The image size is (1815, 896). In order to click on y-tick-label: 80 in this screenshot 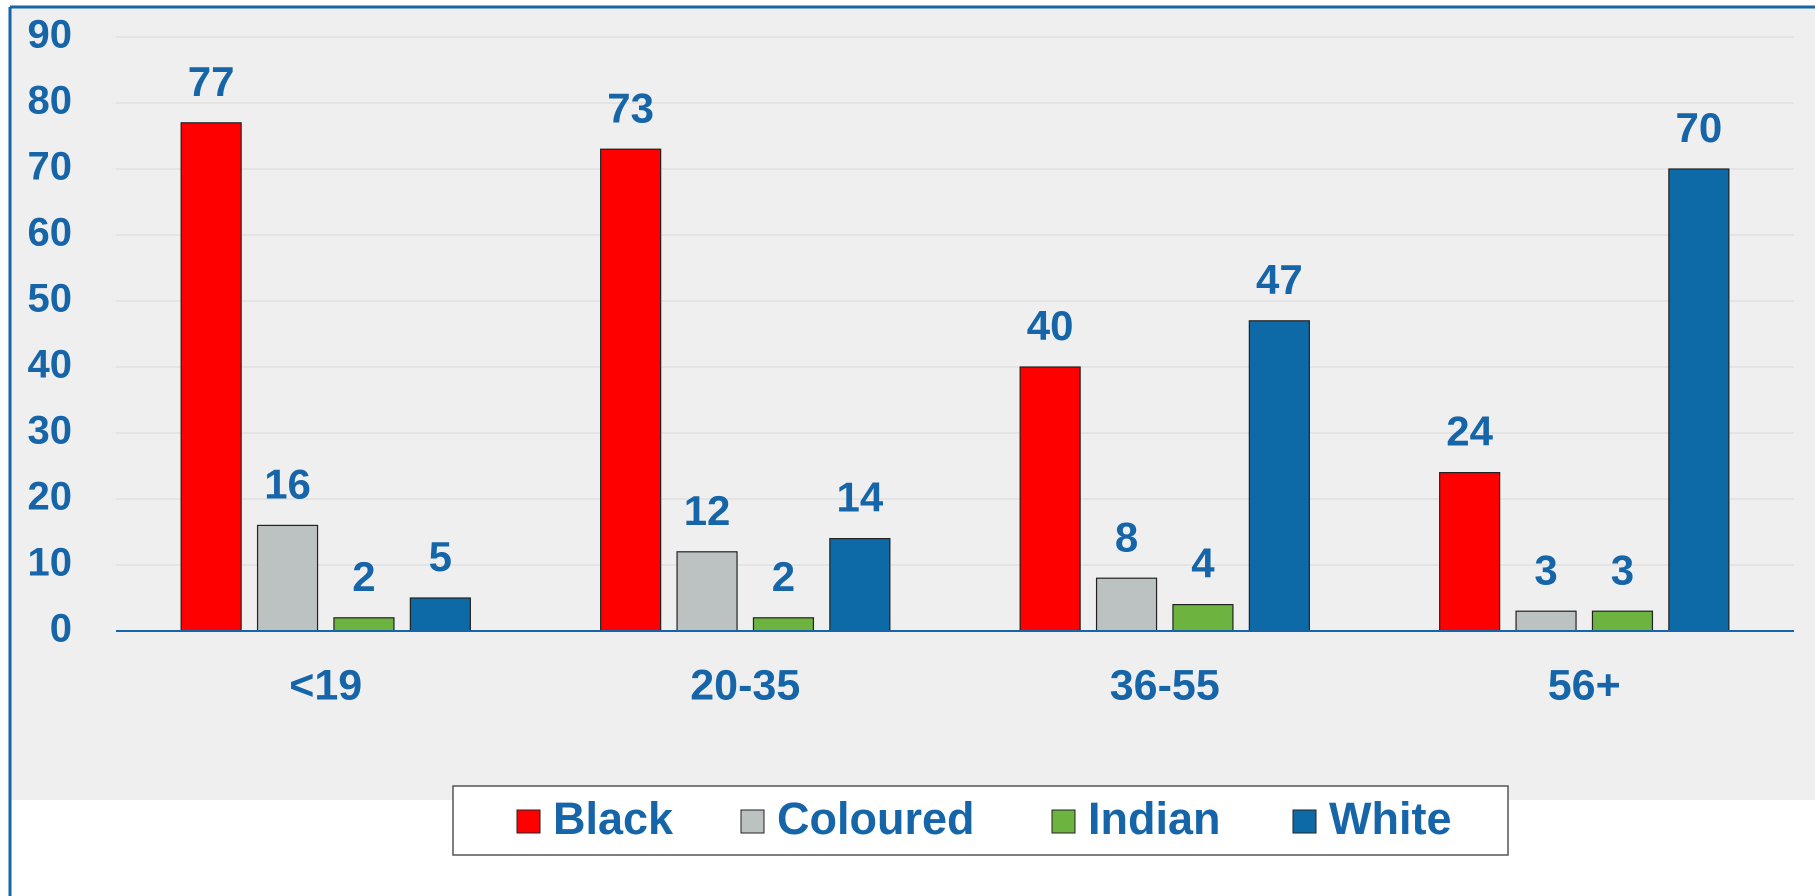, I will do `click(50, 101)`.